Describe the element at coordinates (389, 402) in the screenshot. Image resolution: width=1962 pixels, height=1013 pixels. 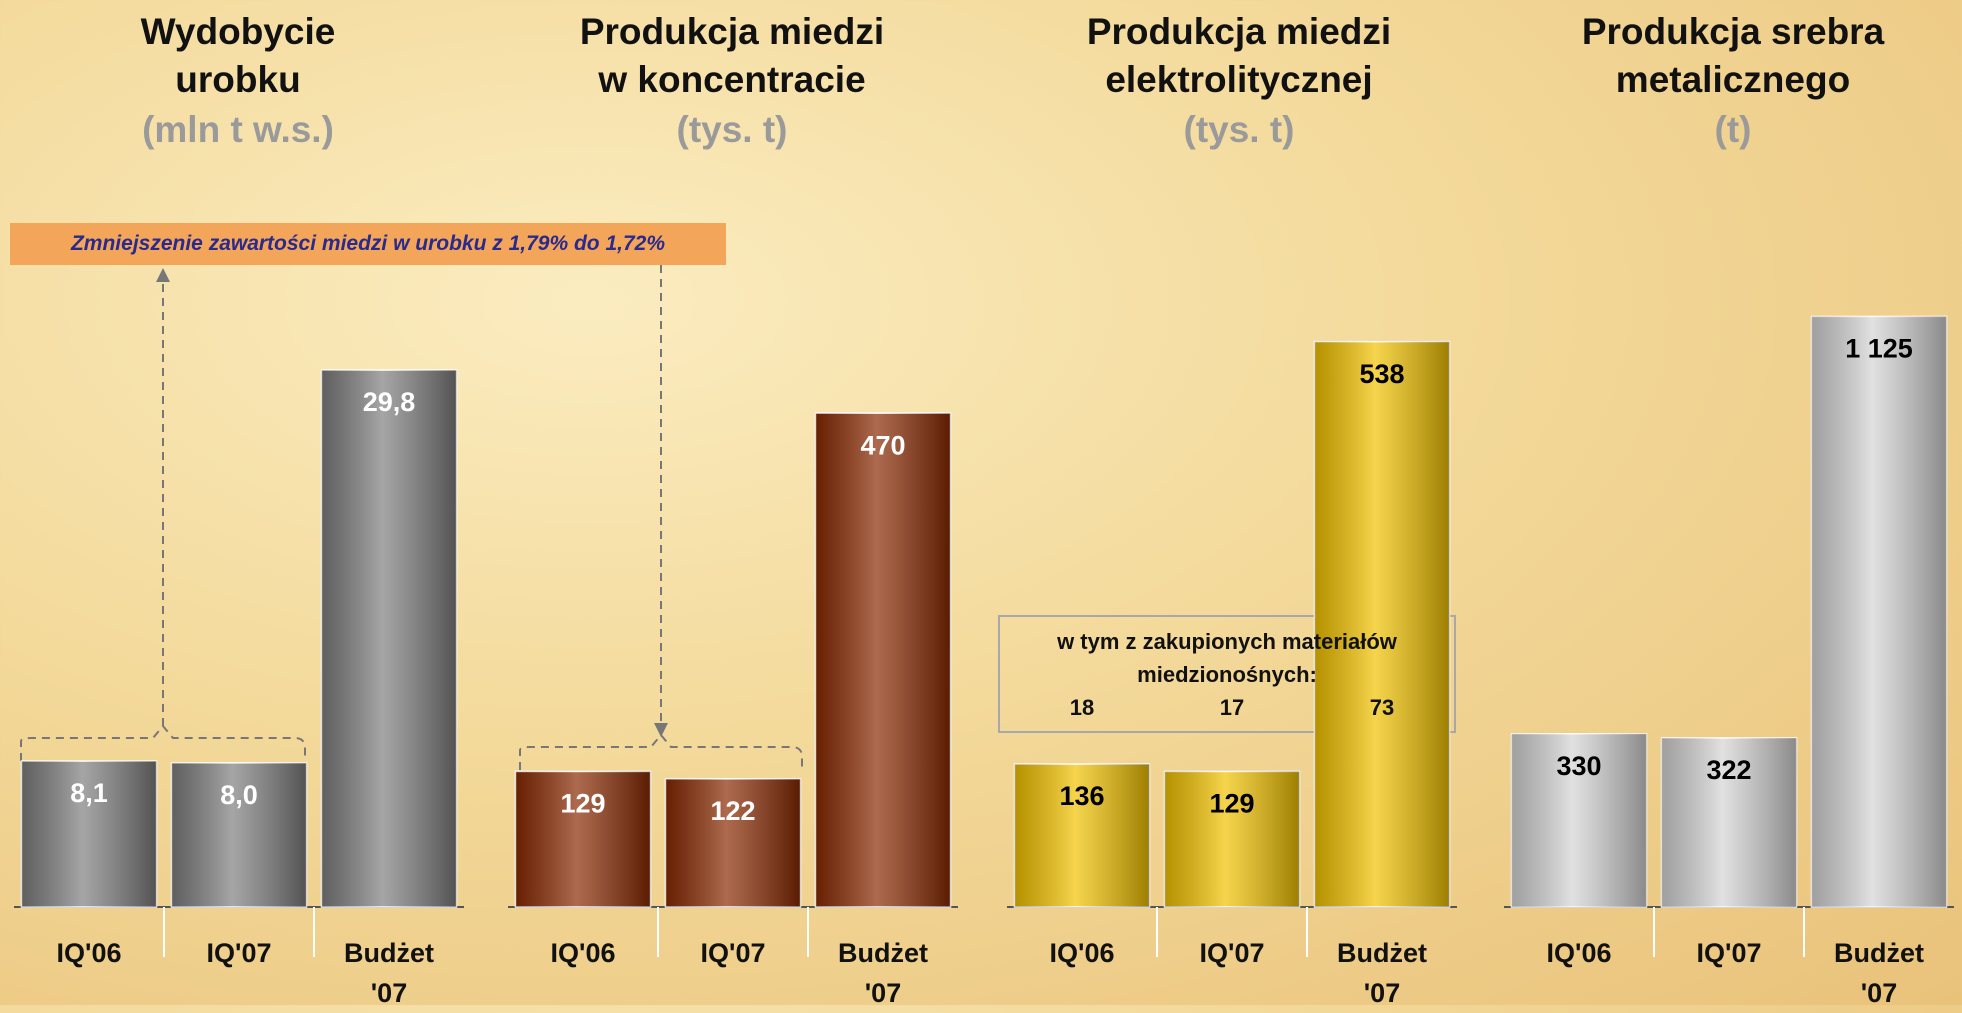
I see `value-label: 29,8` at that location.